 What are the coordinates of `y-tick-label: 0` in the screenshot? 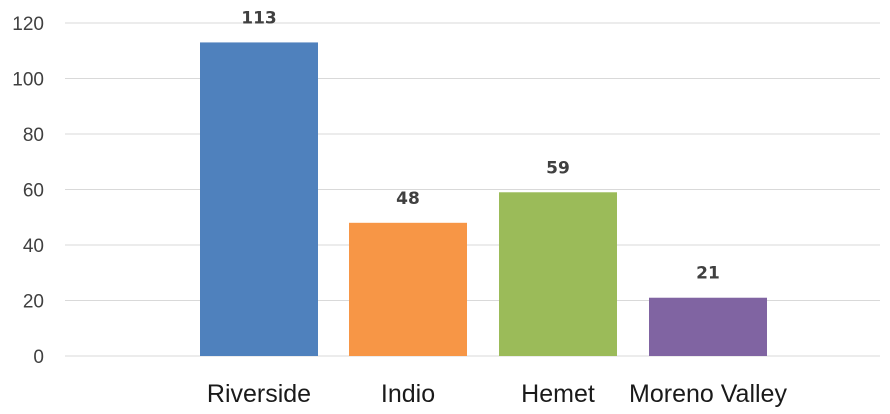 It's located at (38, 357).